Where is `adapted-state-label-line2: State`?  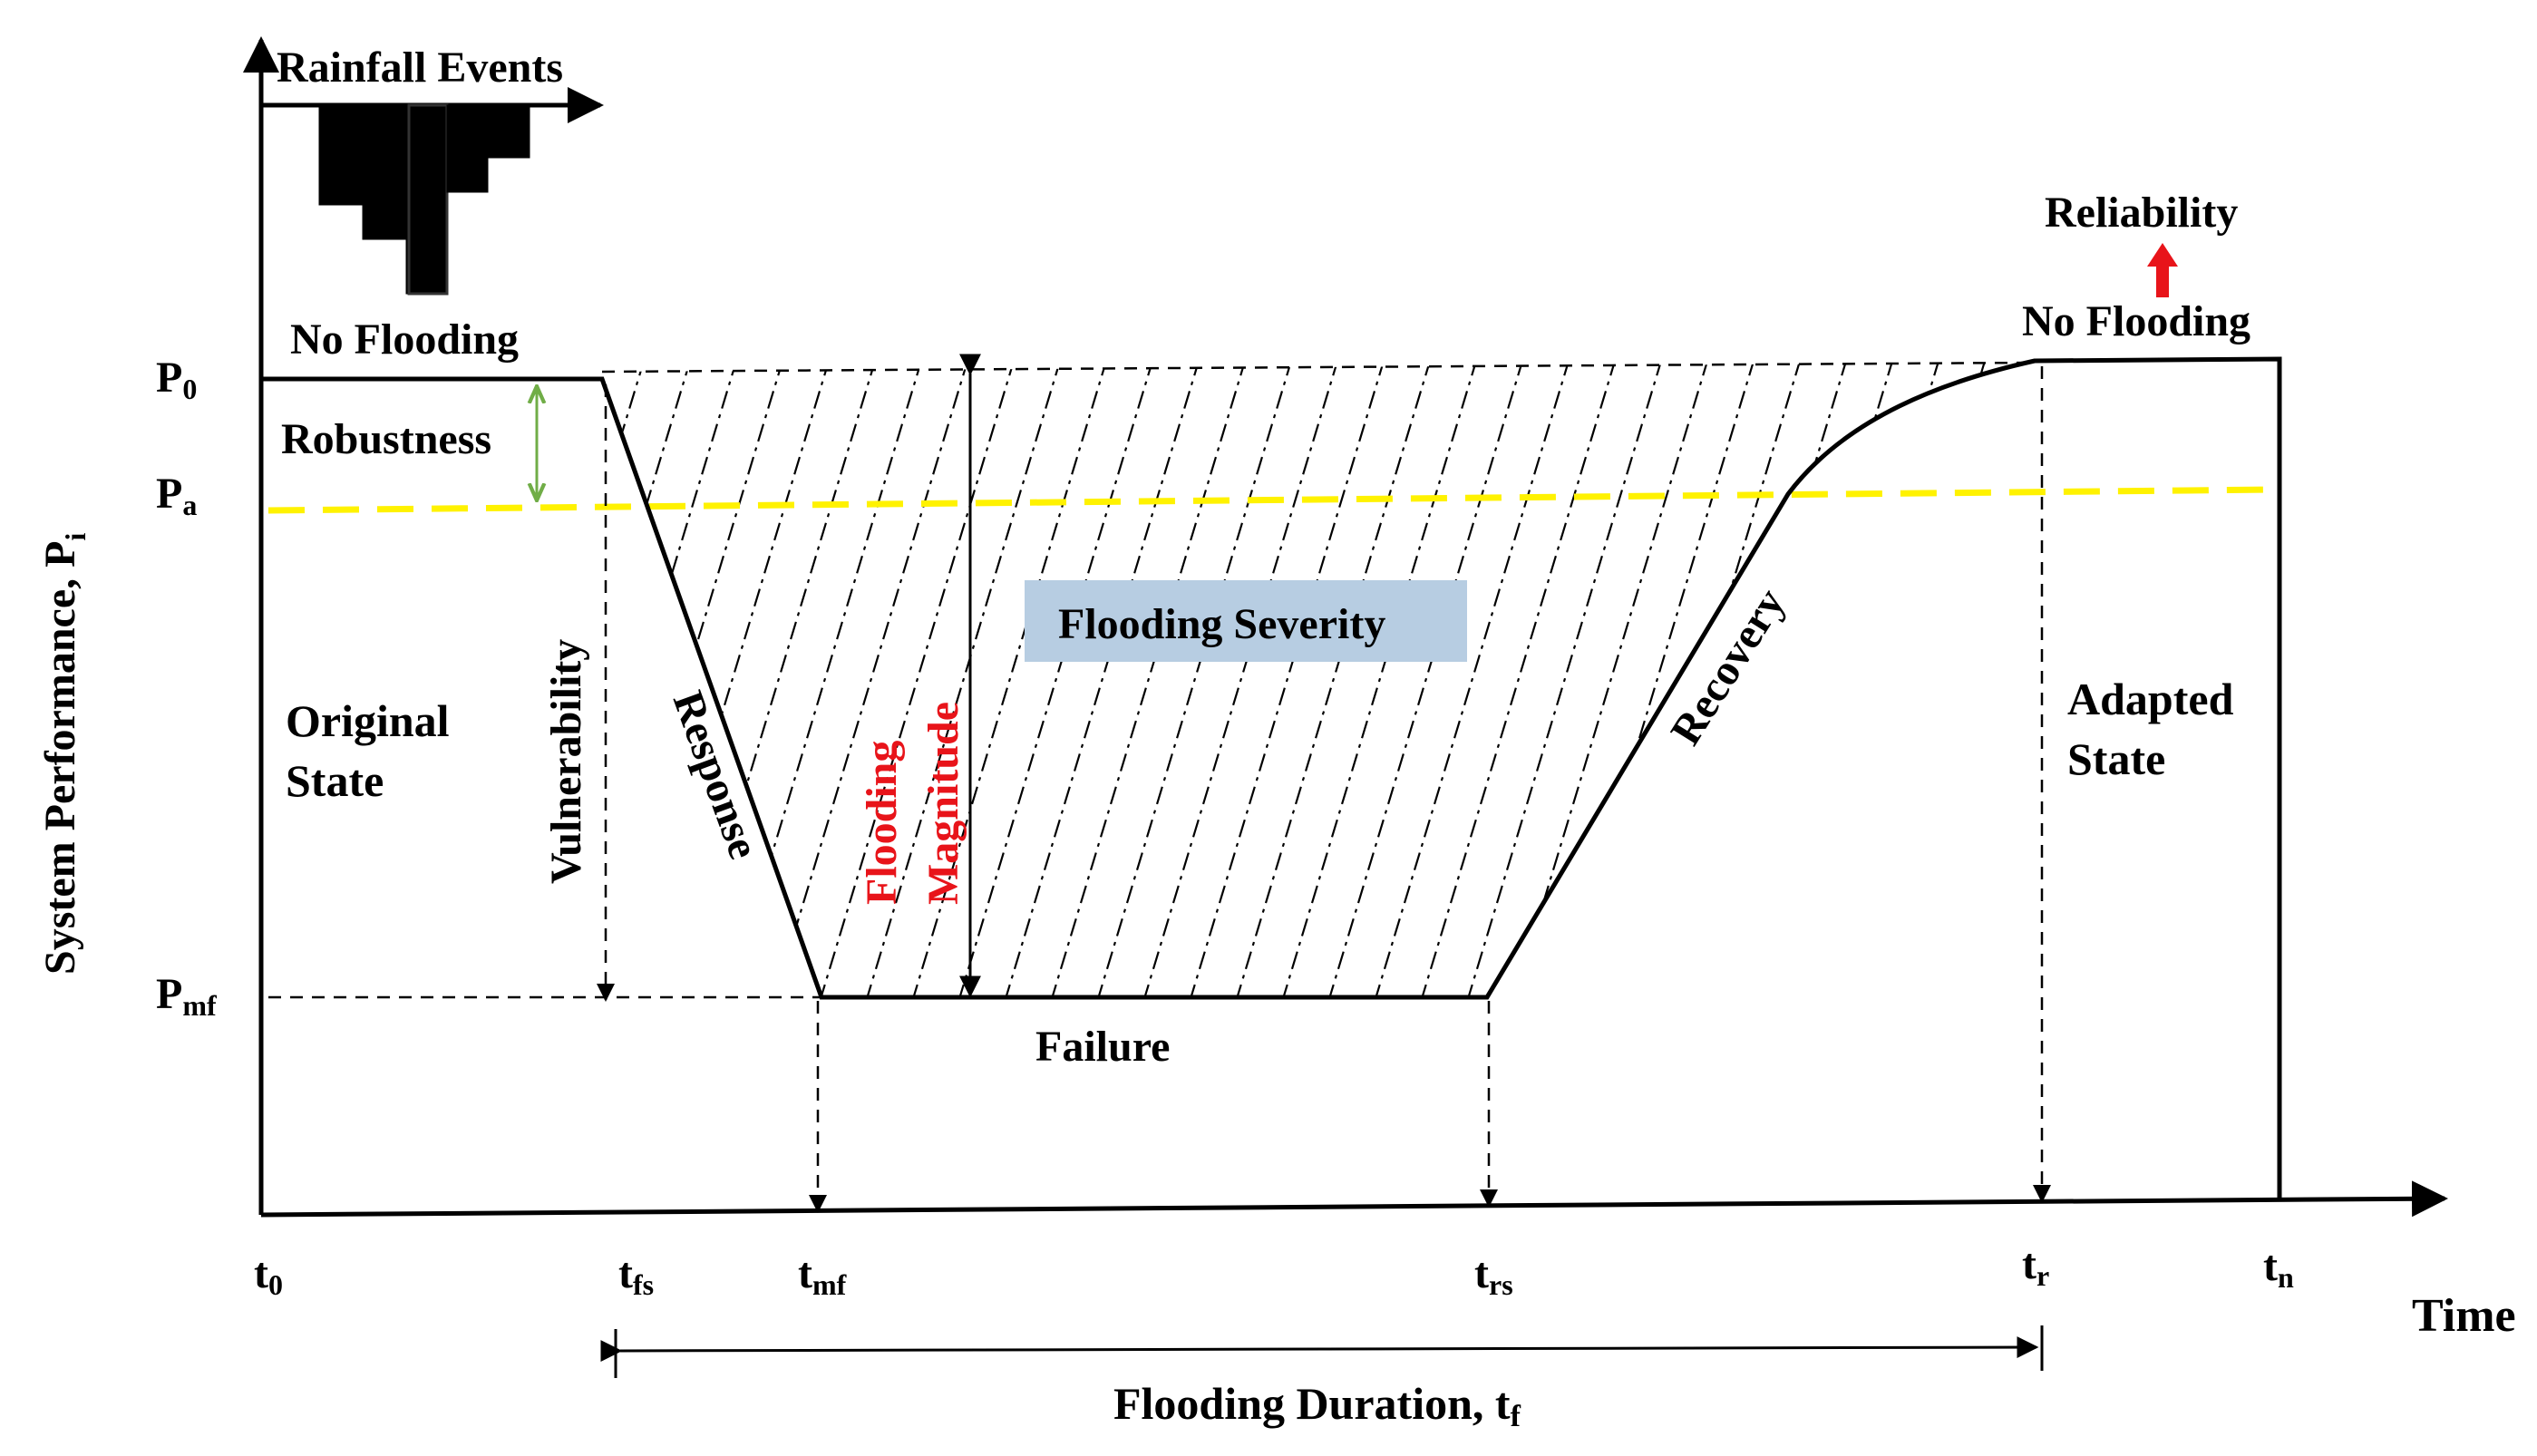 adapted-state-label-line2: State is located at coordinates (2116, 758).